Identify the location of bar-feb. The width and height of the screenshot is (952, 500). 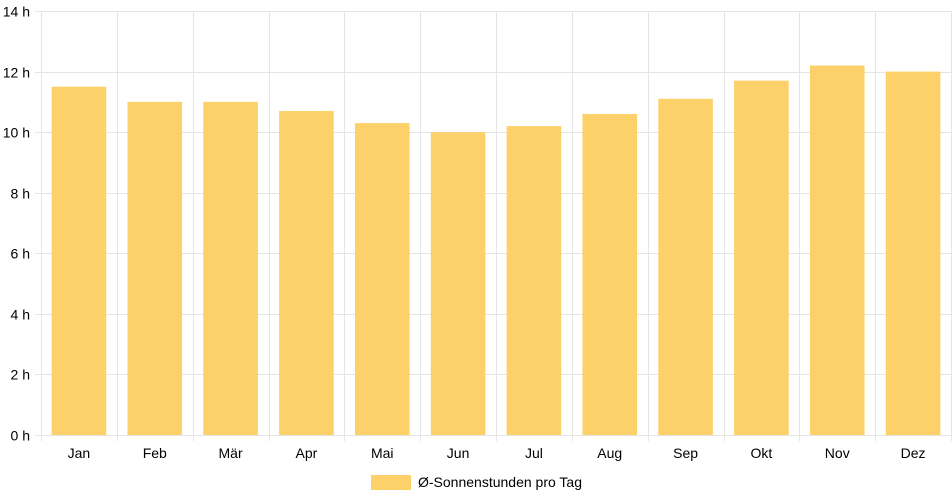
(155, 268).